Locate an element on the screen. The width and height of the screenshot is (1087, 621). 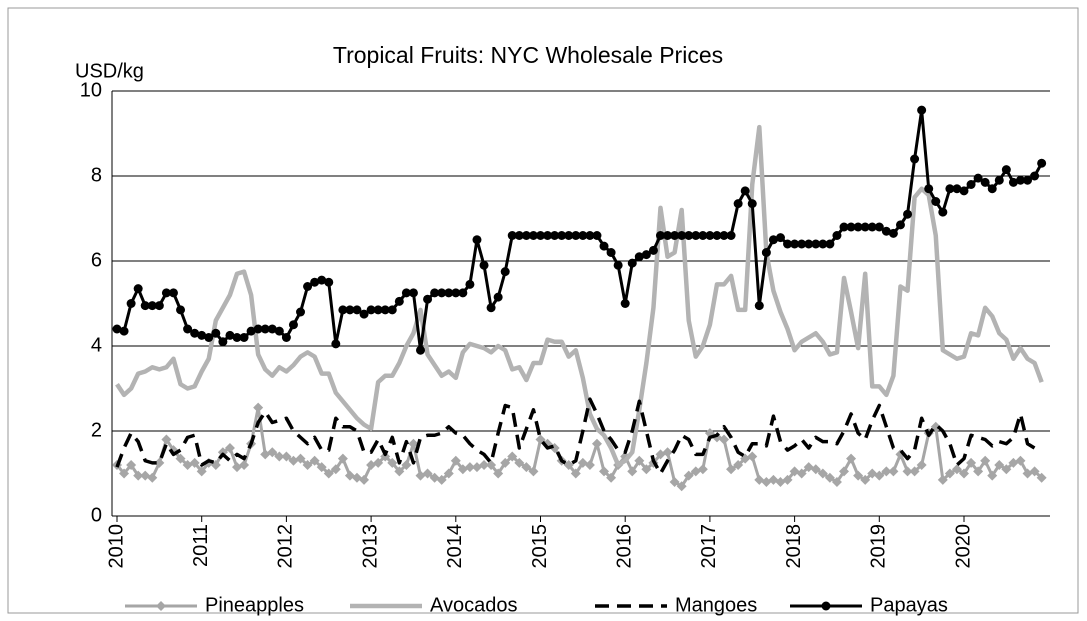
x-tick-label: 2014 is located at coordinates (455, 546).